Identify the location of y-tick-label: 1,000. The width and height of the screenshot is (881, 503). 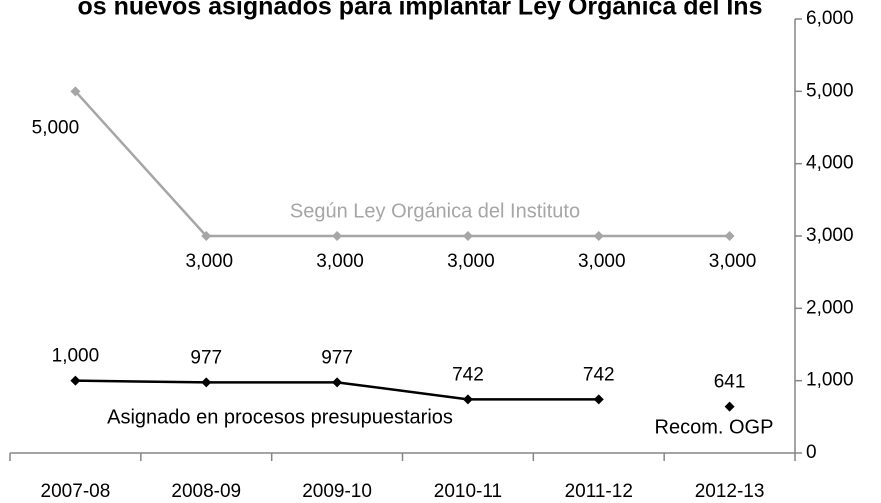
(830, 380).